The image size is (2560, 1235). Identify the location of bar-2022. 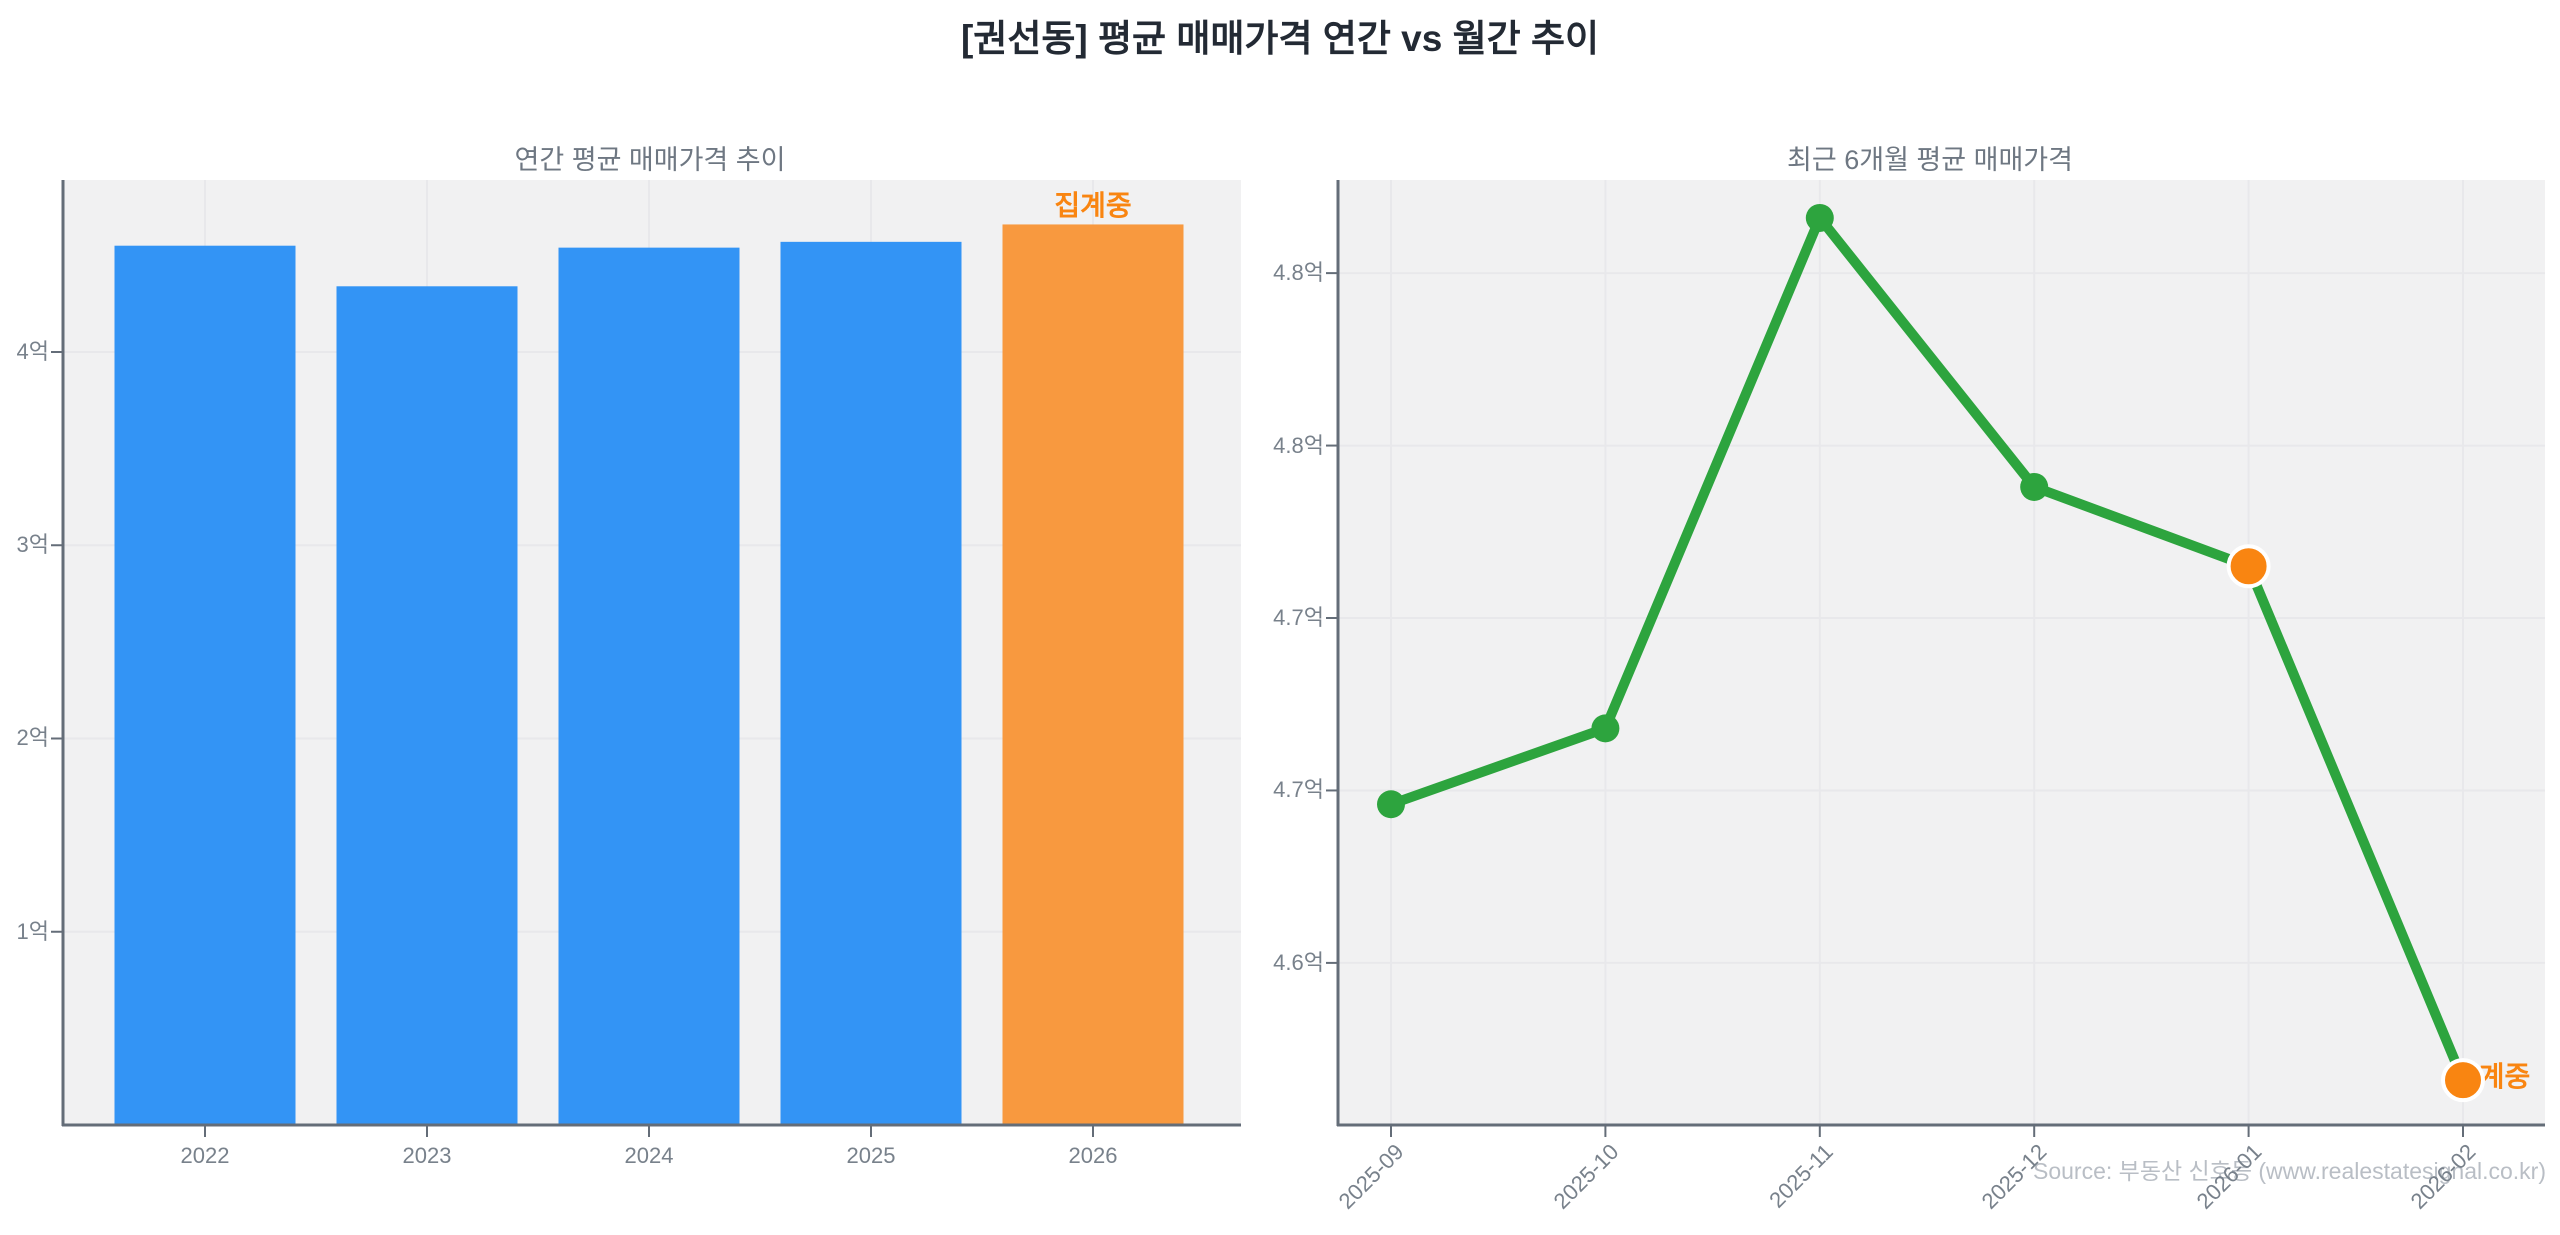
(205, 685).